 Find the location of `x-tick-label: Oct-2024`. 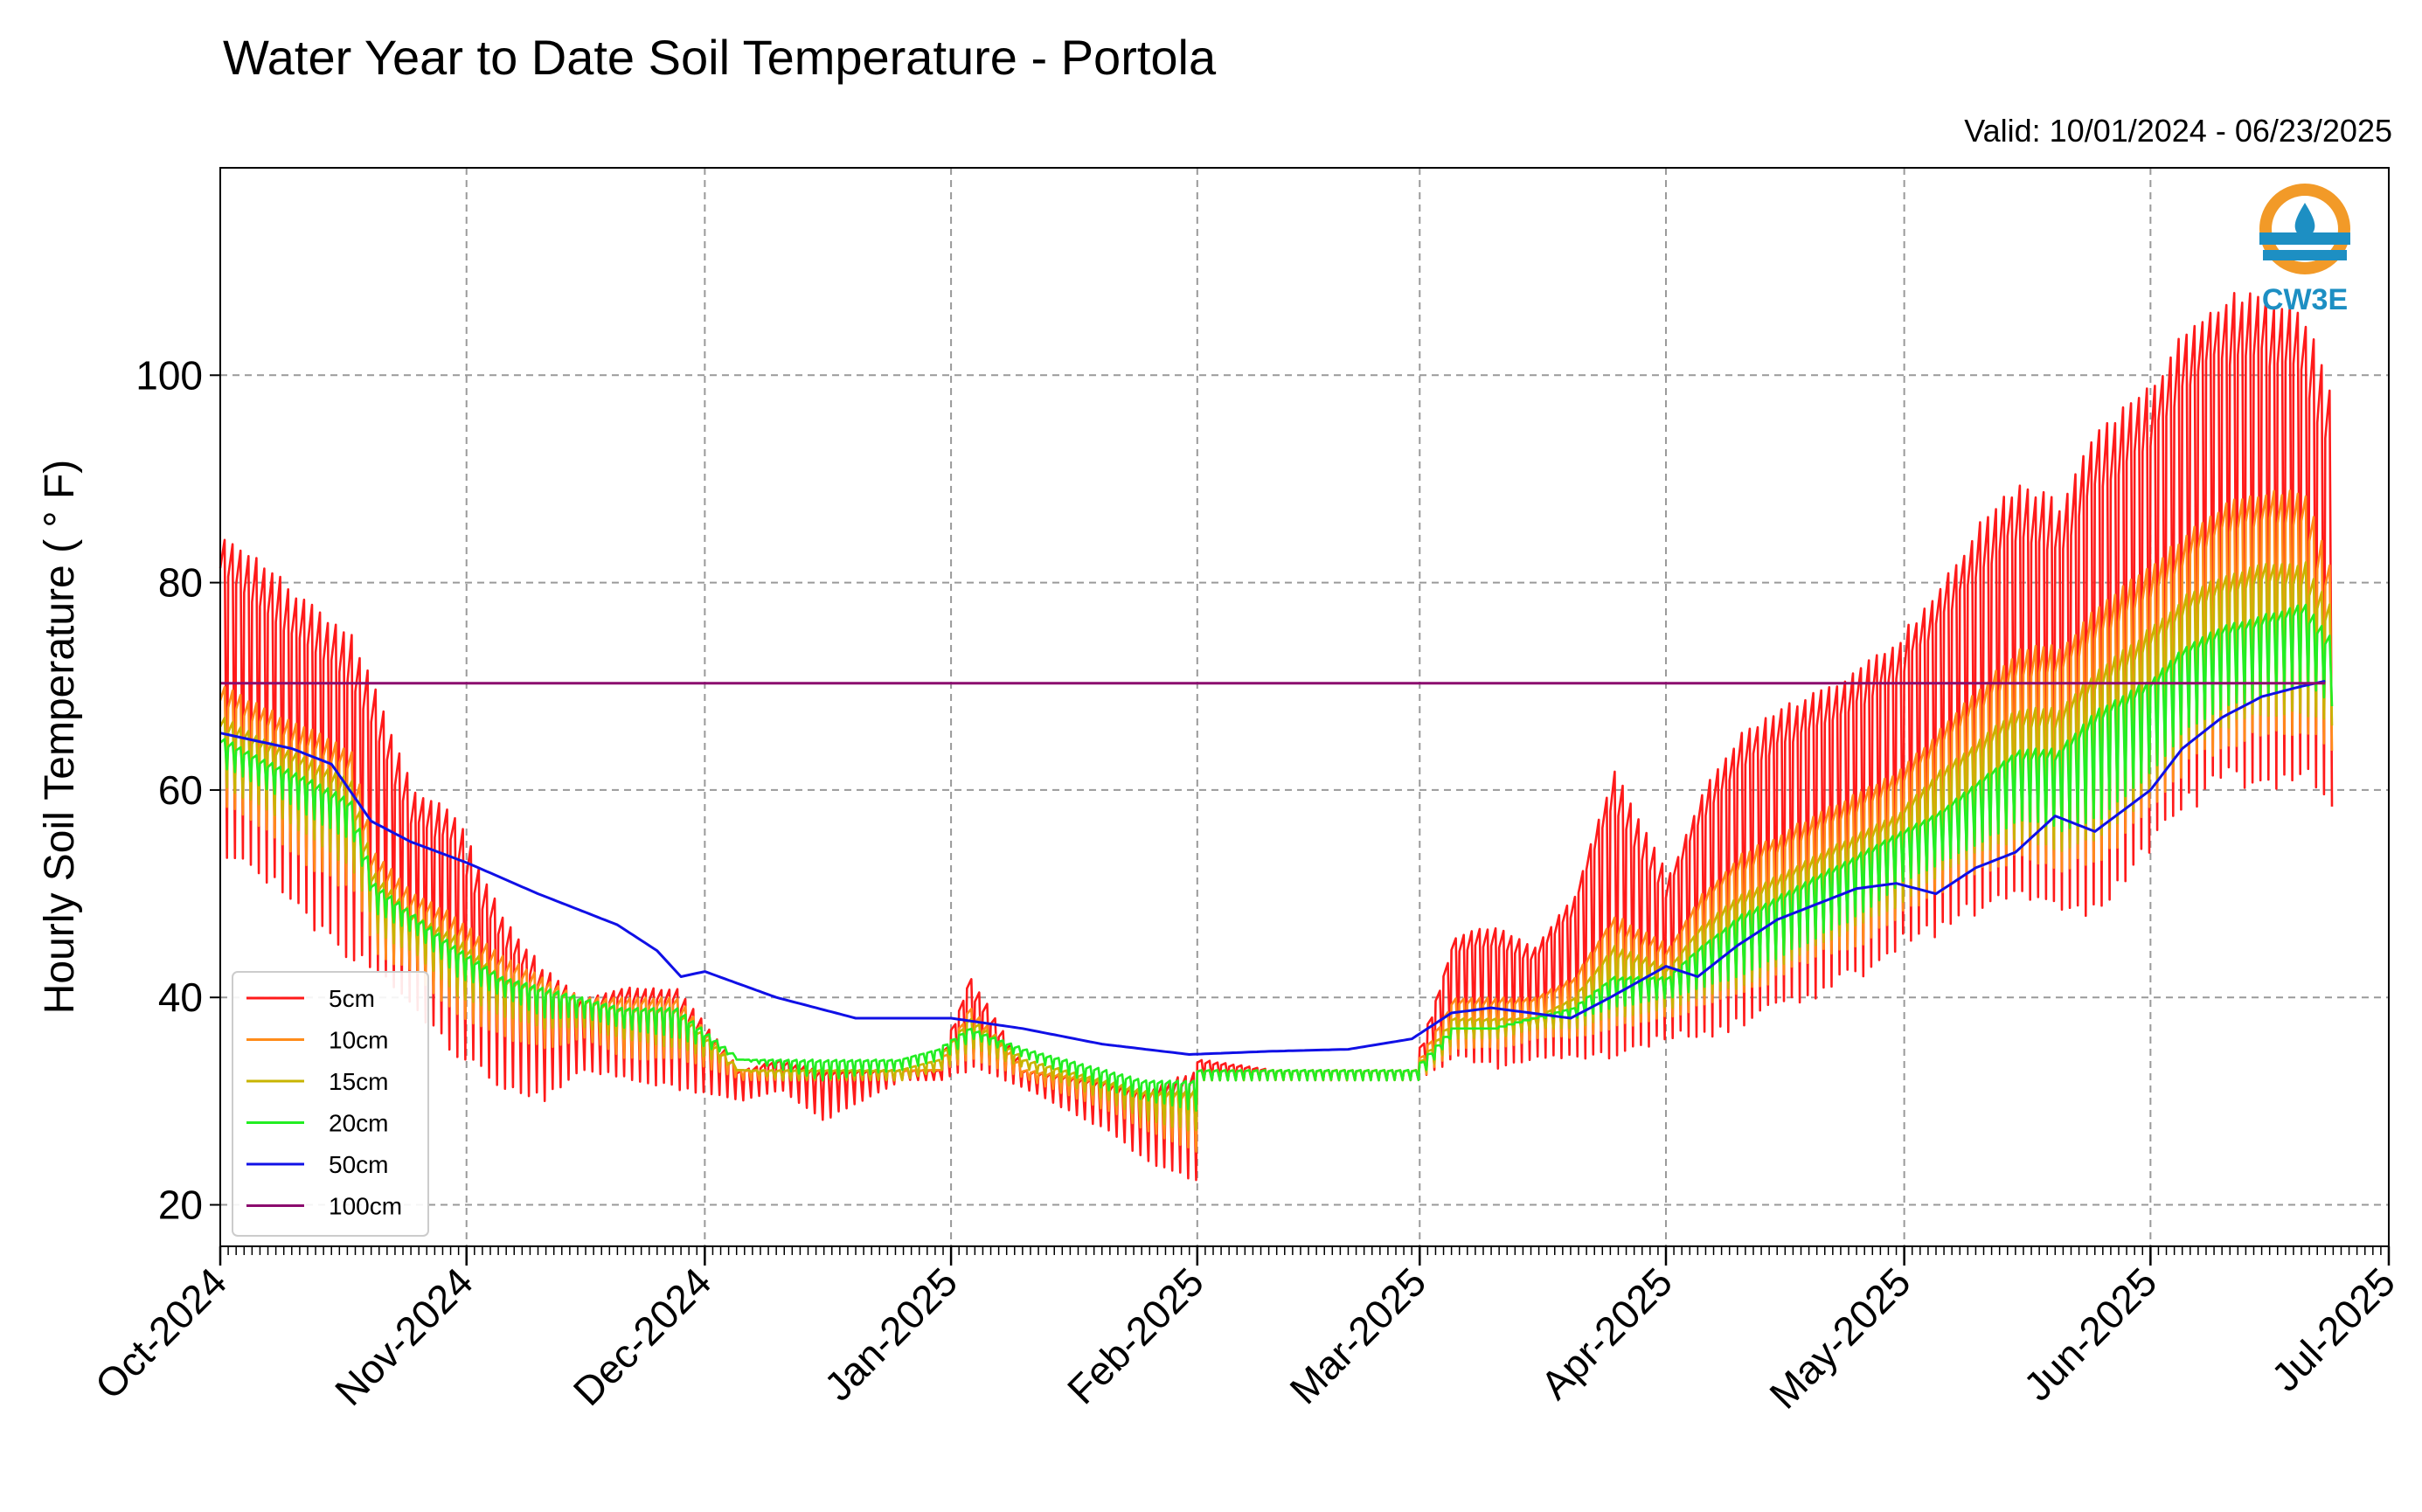

x-tick-label: Oct-2024 is located at coordinates (161, 1333).